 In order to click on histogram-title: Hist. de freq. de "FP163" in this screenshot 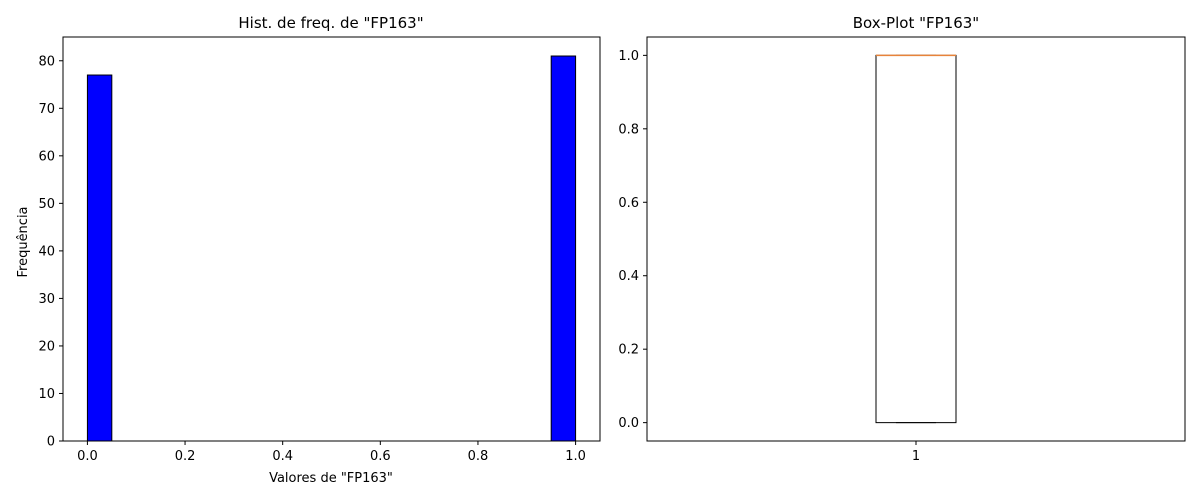, I will do `click(330, 23)`.